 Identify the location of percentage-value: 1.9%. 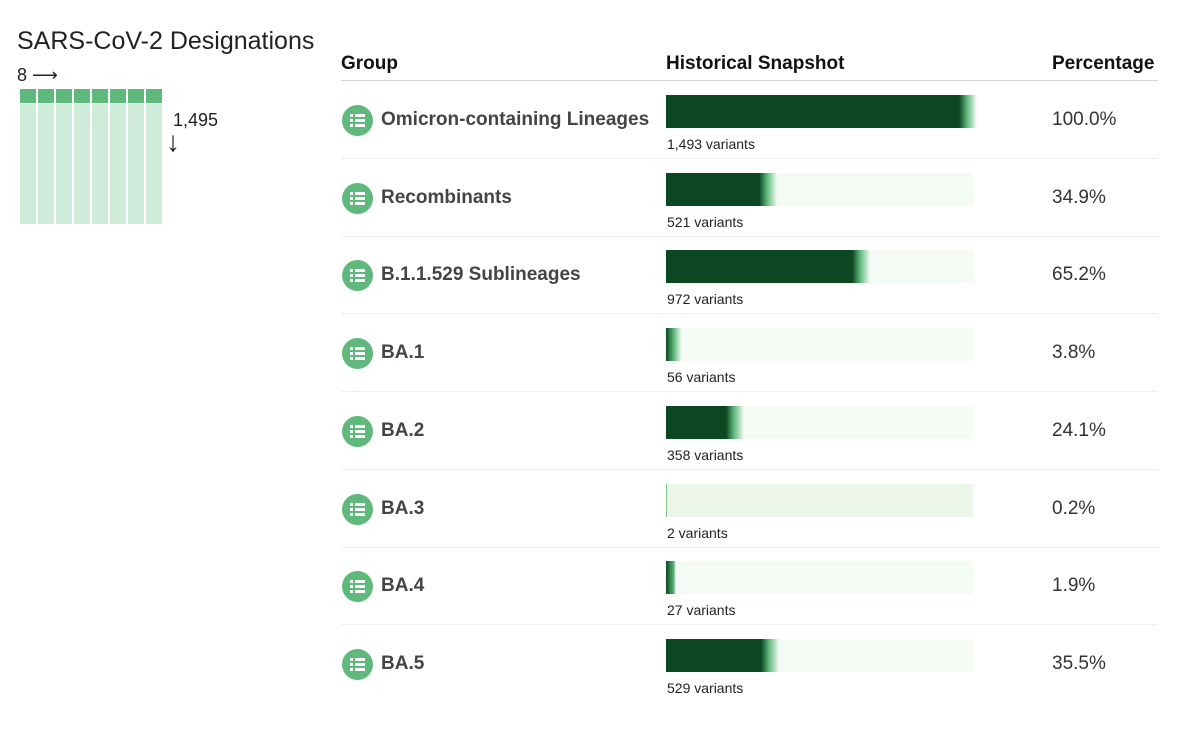
(1074, 586).